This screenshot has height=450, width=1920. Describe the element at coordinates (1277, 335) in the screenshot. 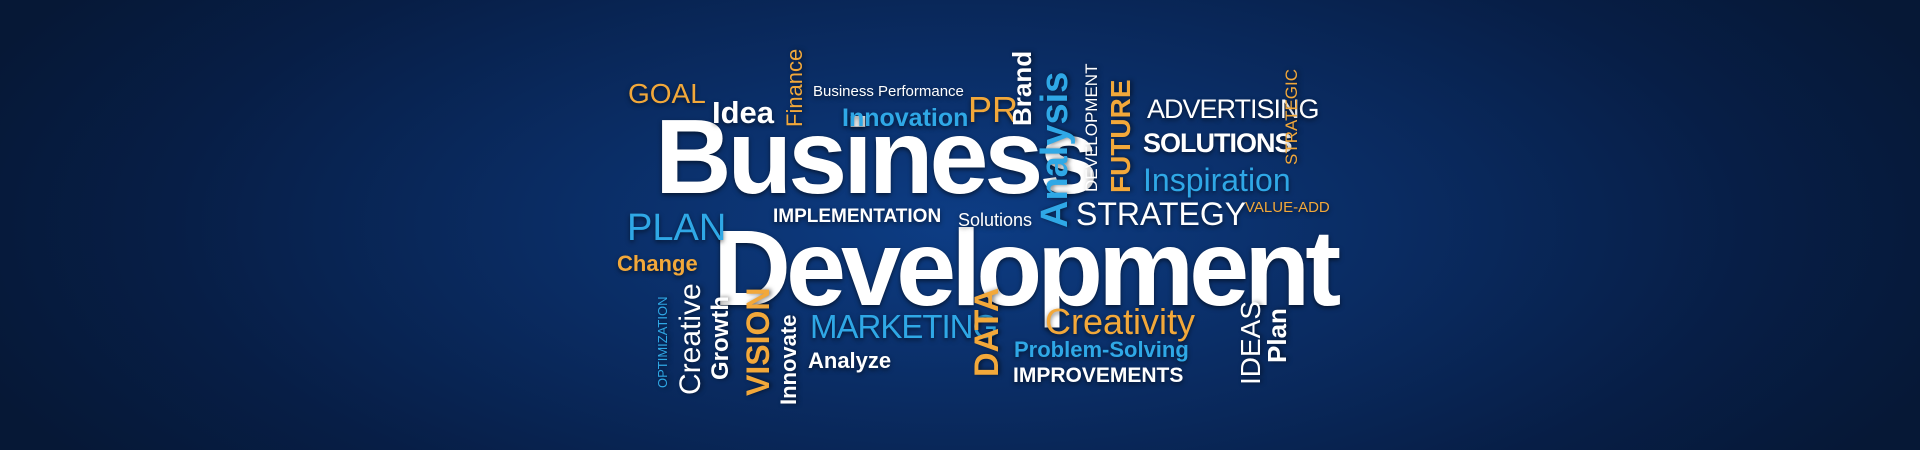

I see `word-plan: Plan` at that location.